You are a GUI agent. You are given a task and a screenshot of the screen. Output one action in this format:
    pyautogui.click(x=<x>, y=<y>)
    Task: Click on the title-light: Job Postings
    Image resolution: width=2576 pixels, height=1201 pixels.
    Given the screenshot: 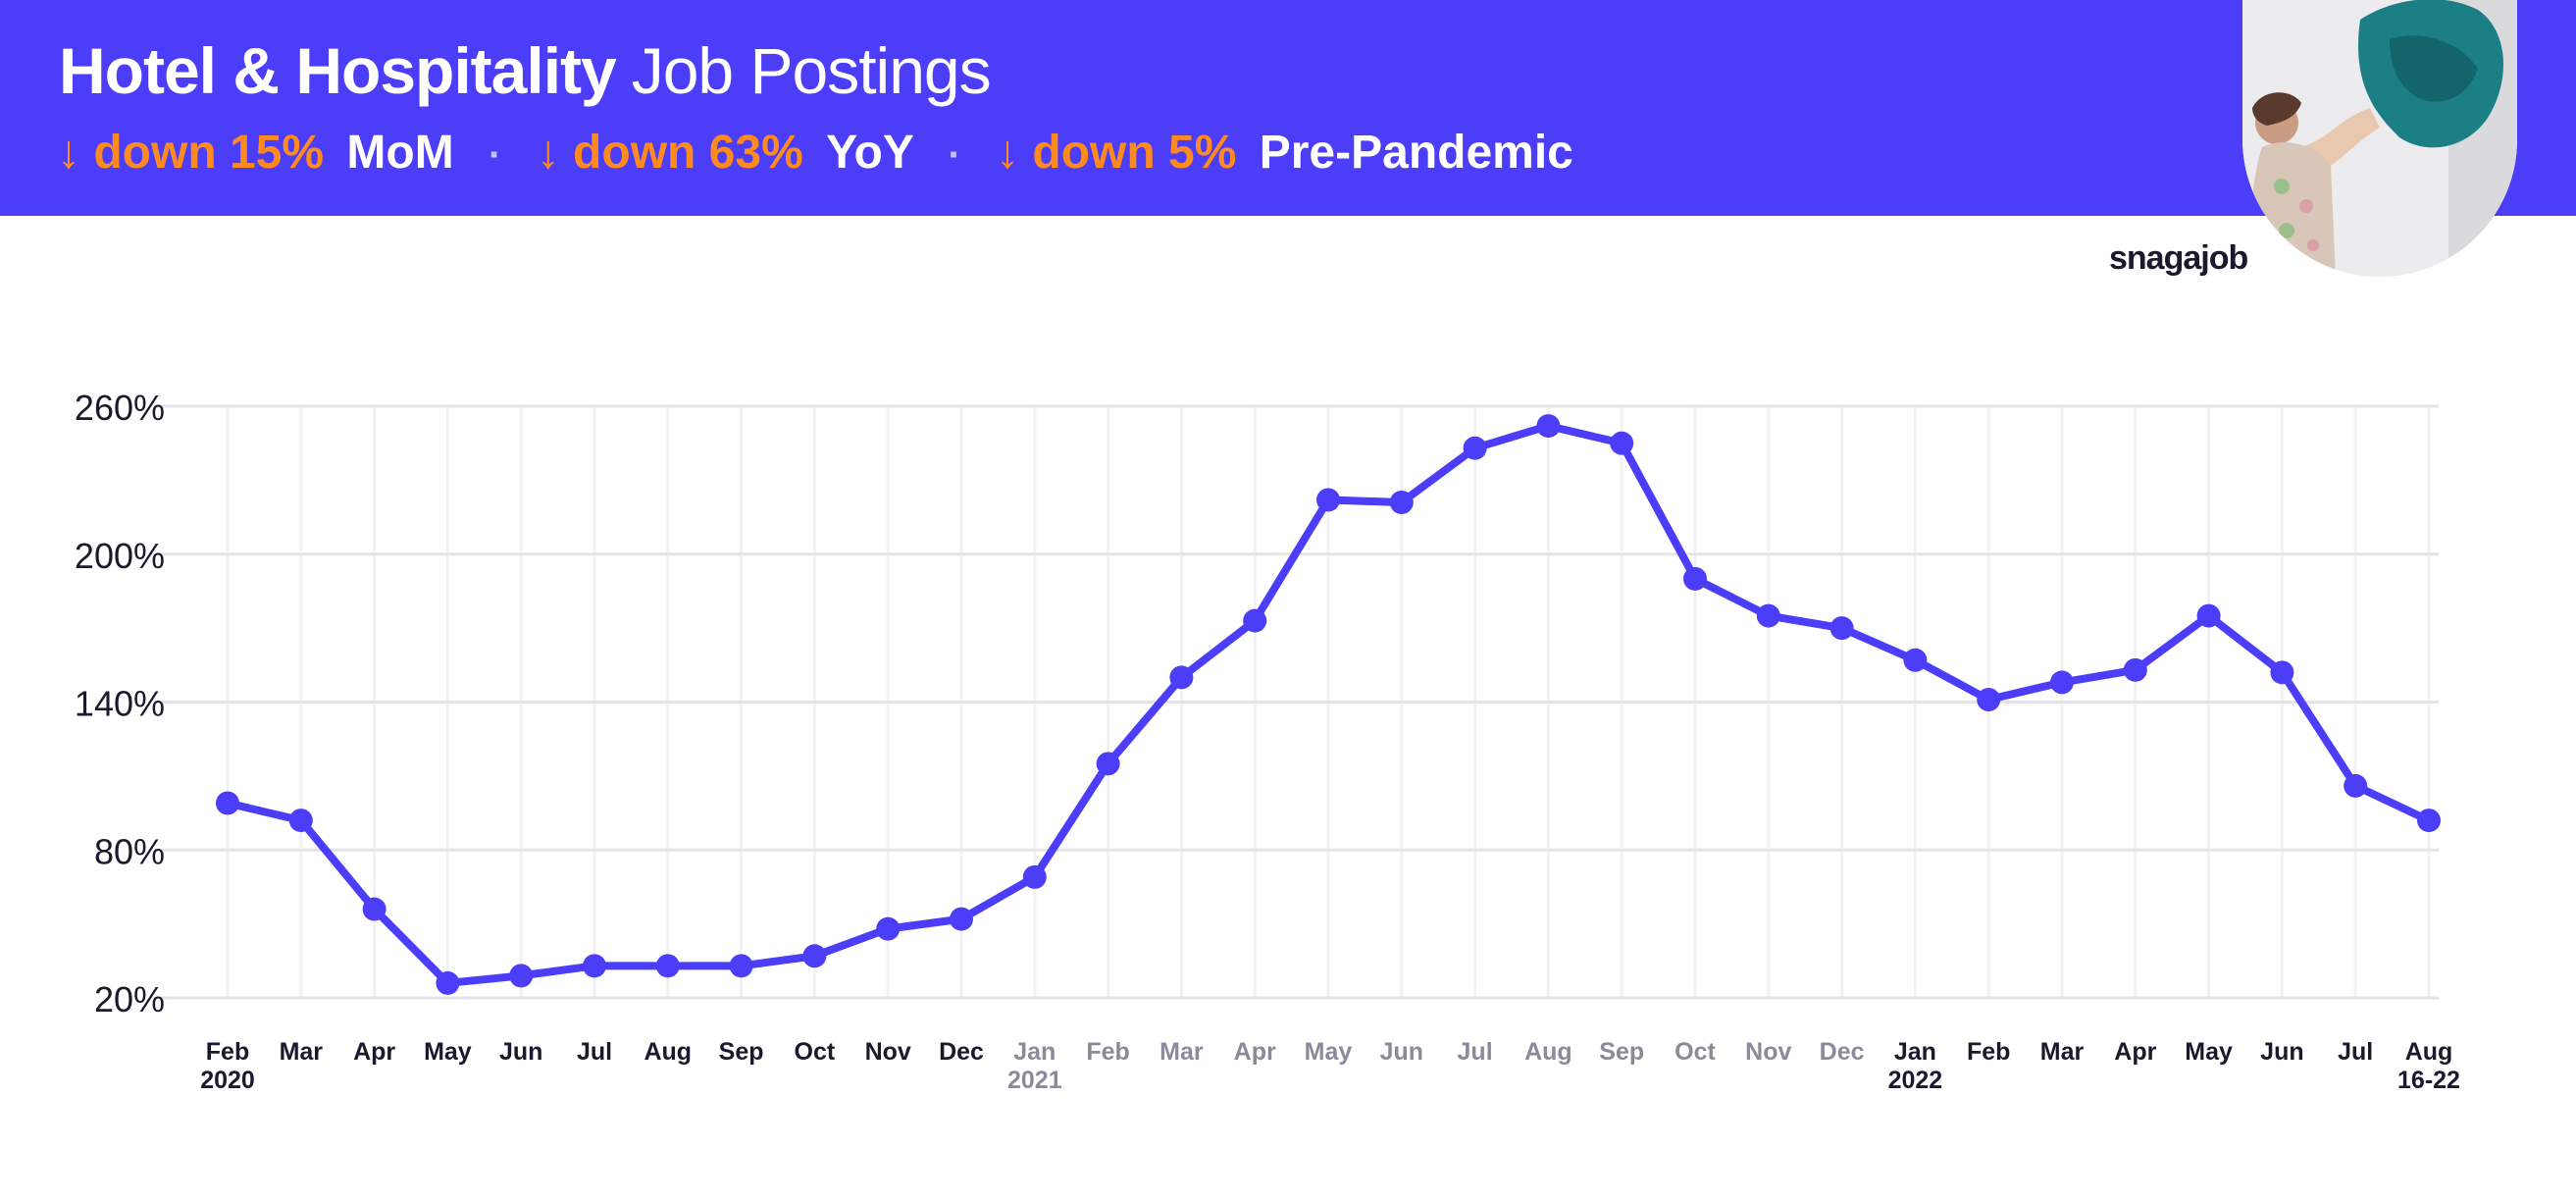 What is the action you would take?
    pyautogui.click(x=811, y=70)
    